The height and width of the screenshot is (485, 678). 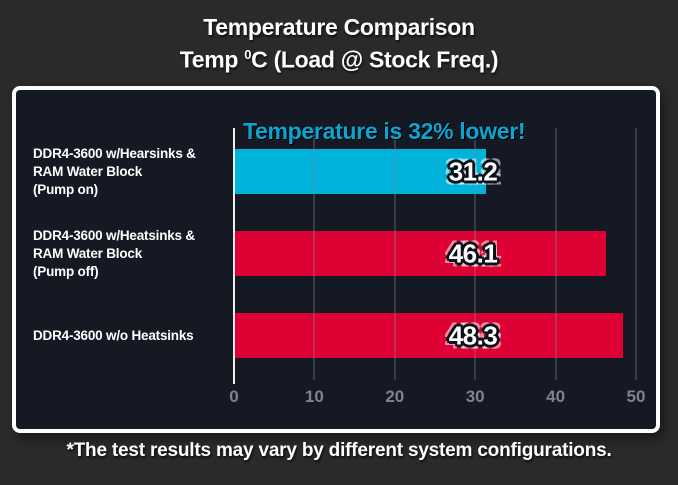 What do you see at coordinates (473, 253) in the screenshot?
I see `bar-value-label: 46.1` at bounding box center [473, 253].